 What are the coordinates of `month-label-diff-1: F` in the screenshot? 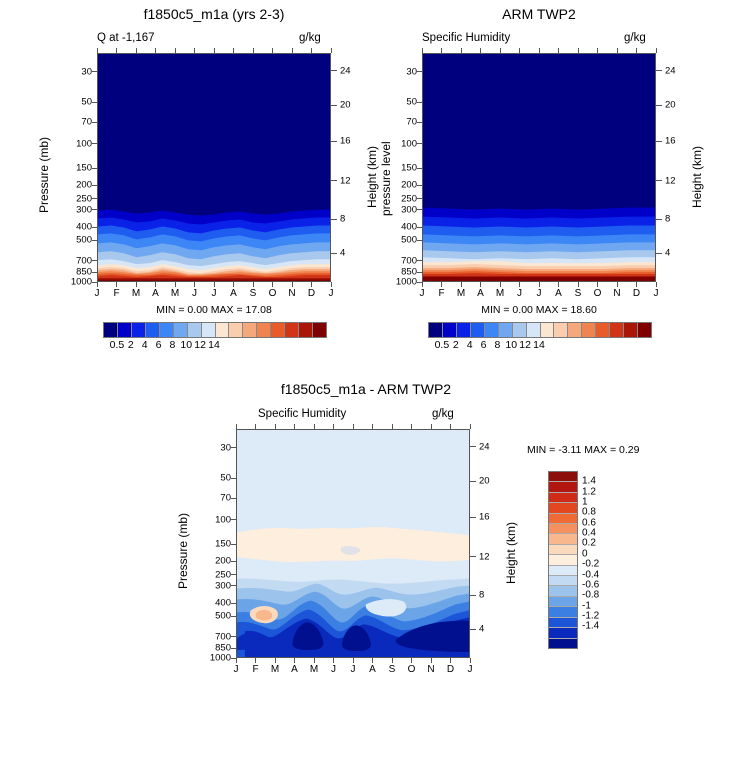 It's located at (255, 669).